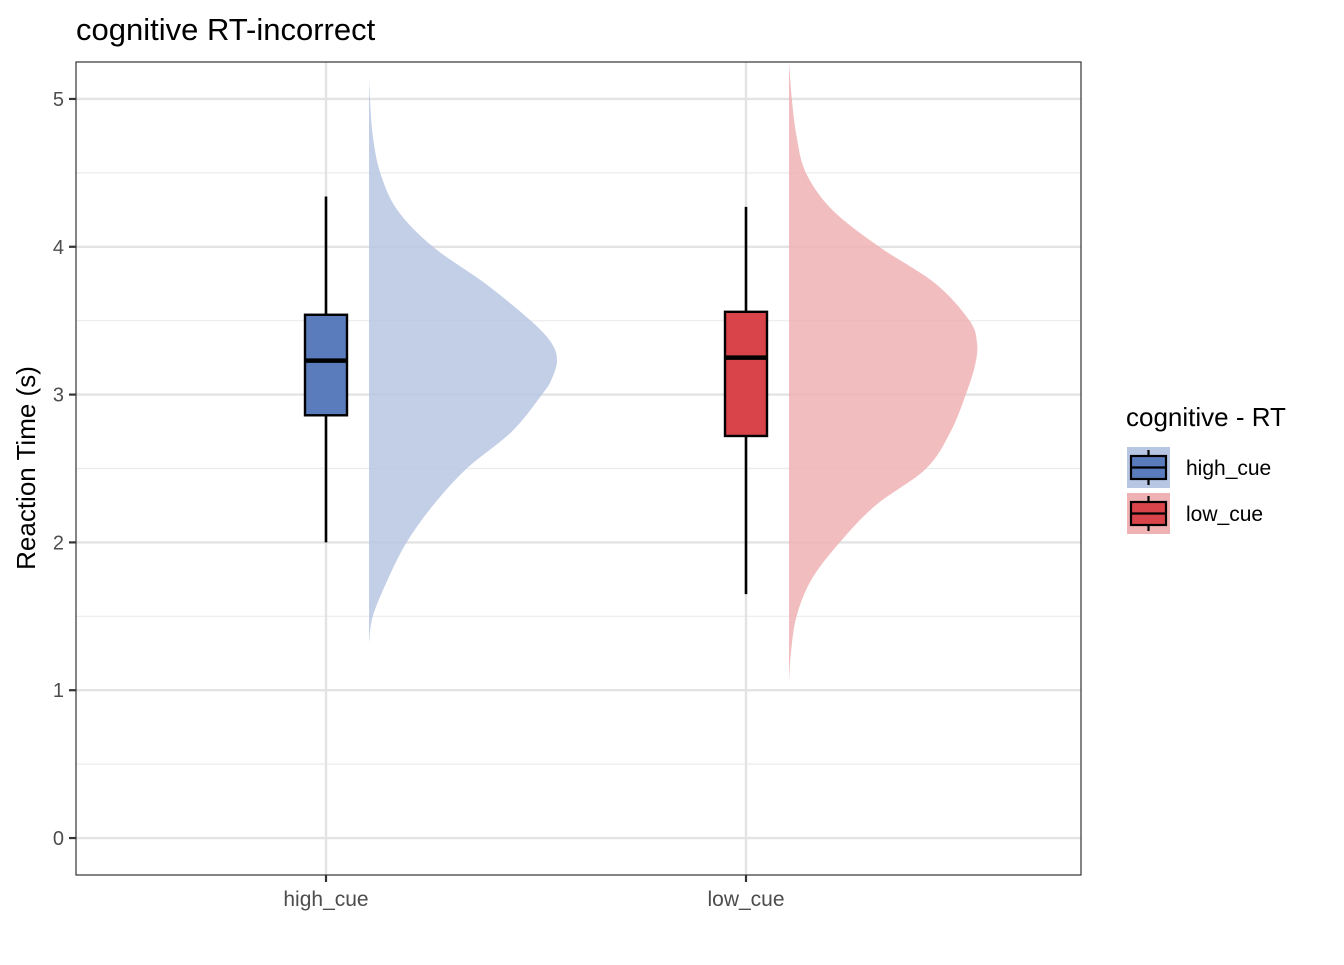  I want to click on violin-high_cue, so click(463, 359).